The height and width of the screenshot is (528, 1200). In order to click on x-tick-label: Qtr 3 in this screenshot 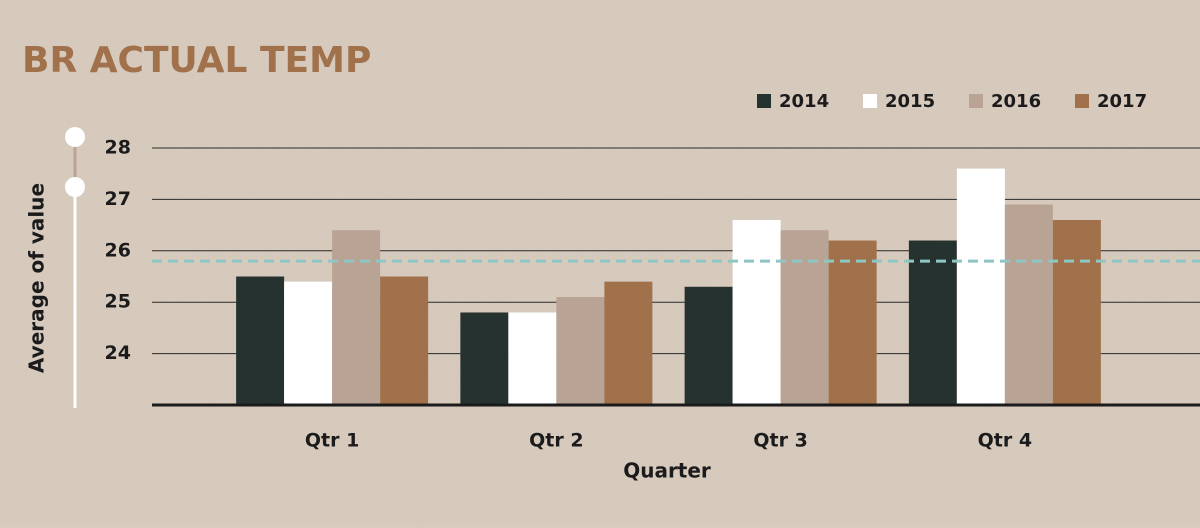, I will do `click(780, 441)`.